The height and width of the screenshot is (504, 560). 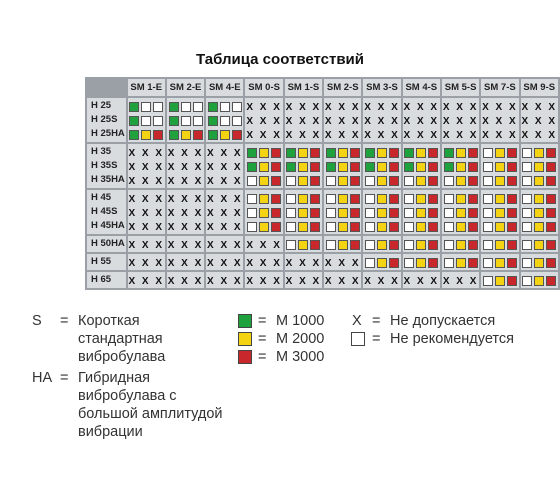 I want to click on row-labels: H 25 H 25S H 25HA, so click(x=106, y=120).